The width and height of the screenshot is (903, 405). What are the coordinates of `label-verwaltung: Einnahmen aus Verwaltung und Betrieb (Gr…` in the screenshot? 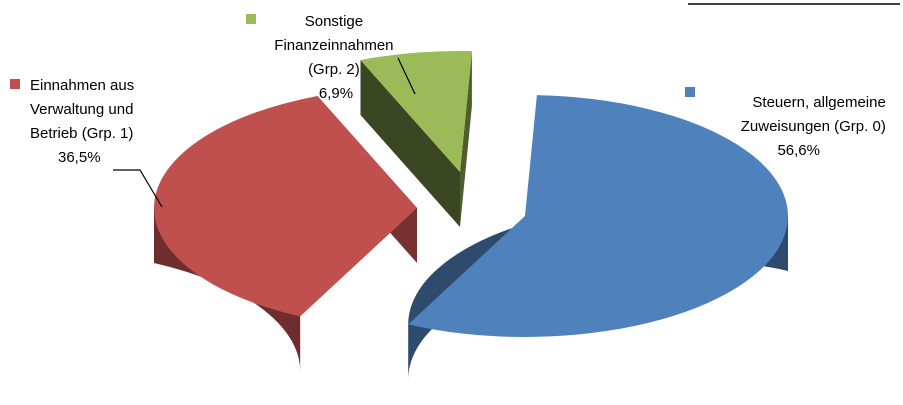 It's located at (84, 121).